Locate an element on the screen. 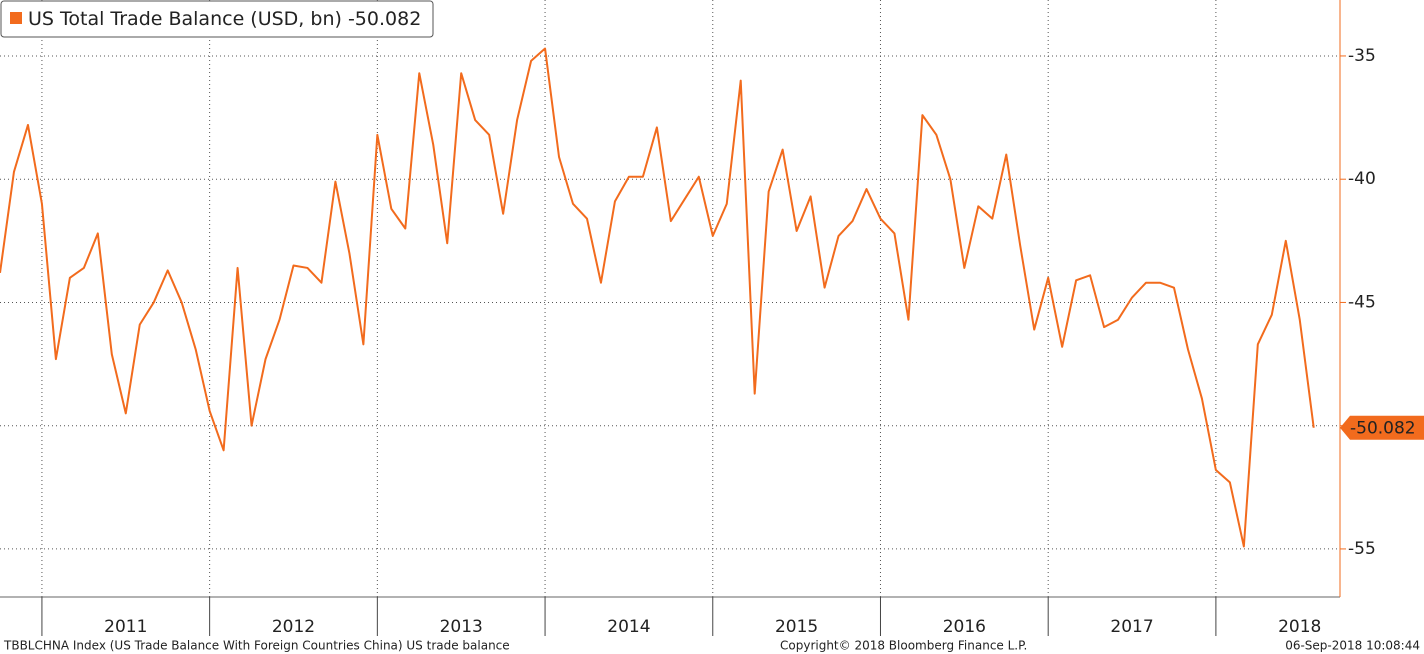 Image resolution: width=1424 pixels, height=654 pixels. legend-text: US Total Trade Balance (USD, bn) -50.082 is located at coordinates (224, 19).